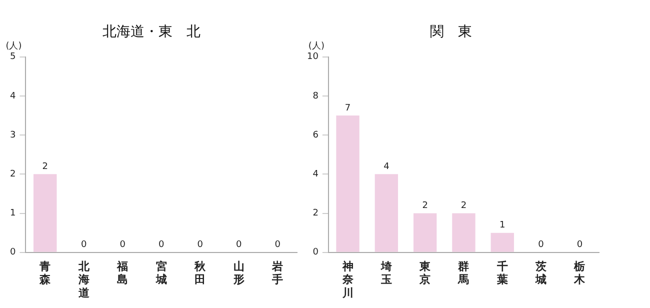 The height and width of the screenshot is (308, 650). What do you see at coordinates (151, 32) in the screenshot?
I see `chart-title: 北海道・東 北` at bounding box center [151, 32].